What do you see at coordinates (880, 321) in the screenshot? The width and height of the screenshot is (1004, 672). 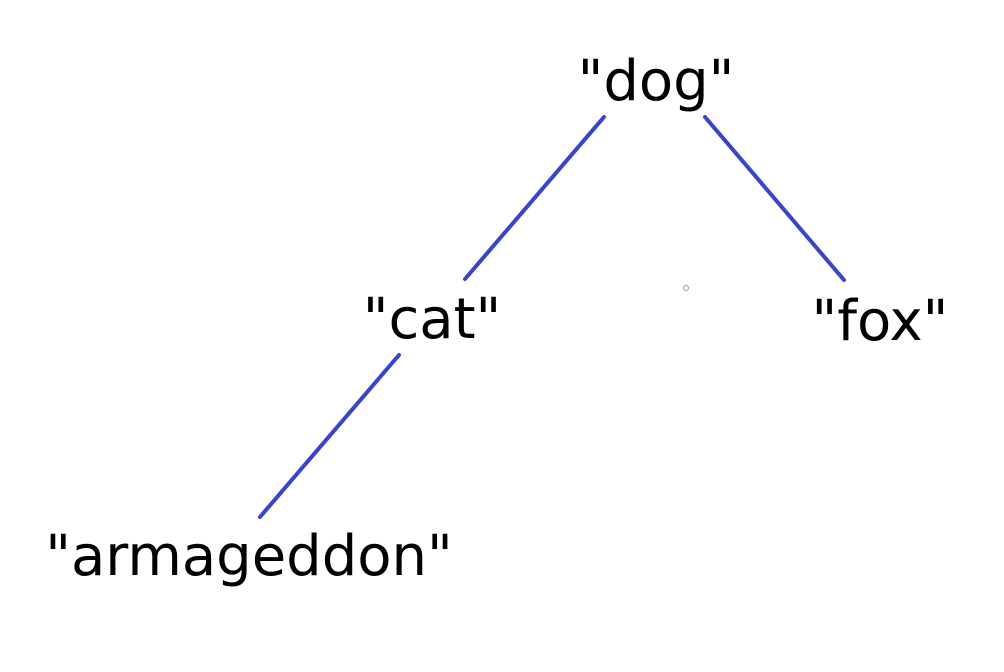 I see `node-fox-label: "fox"` at bounding box center [880, 321].